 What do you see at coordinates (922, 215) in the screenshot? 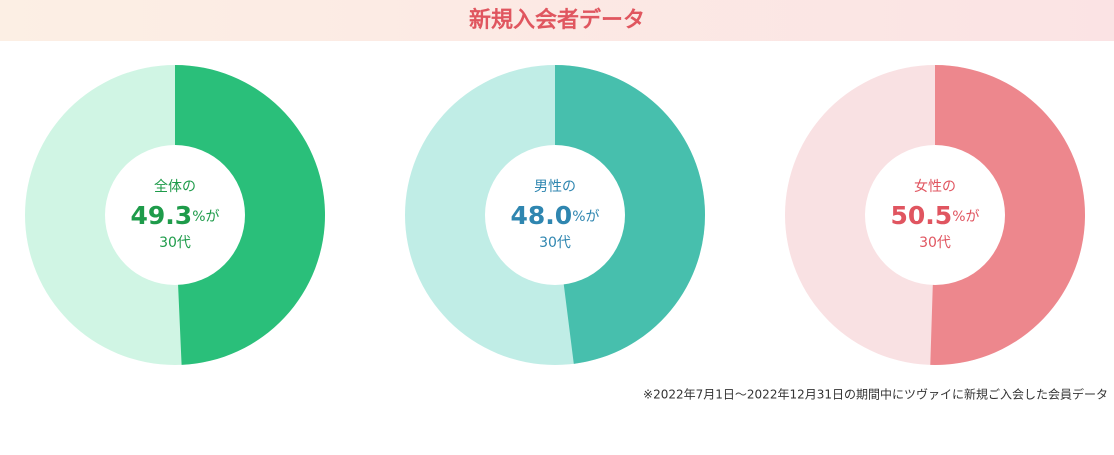
I see `value-label: 50.5` at bounding box center [922, 215].